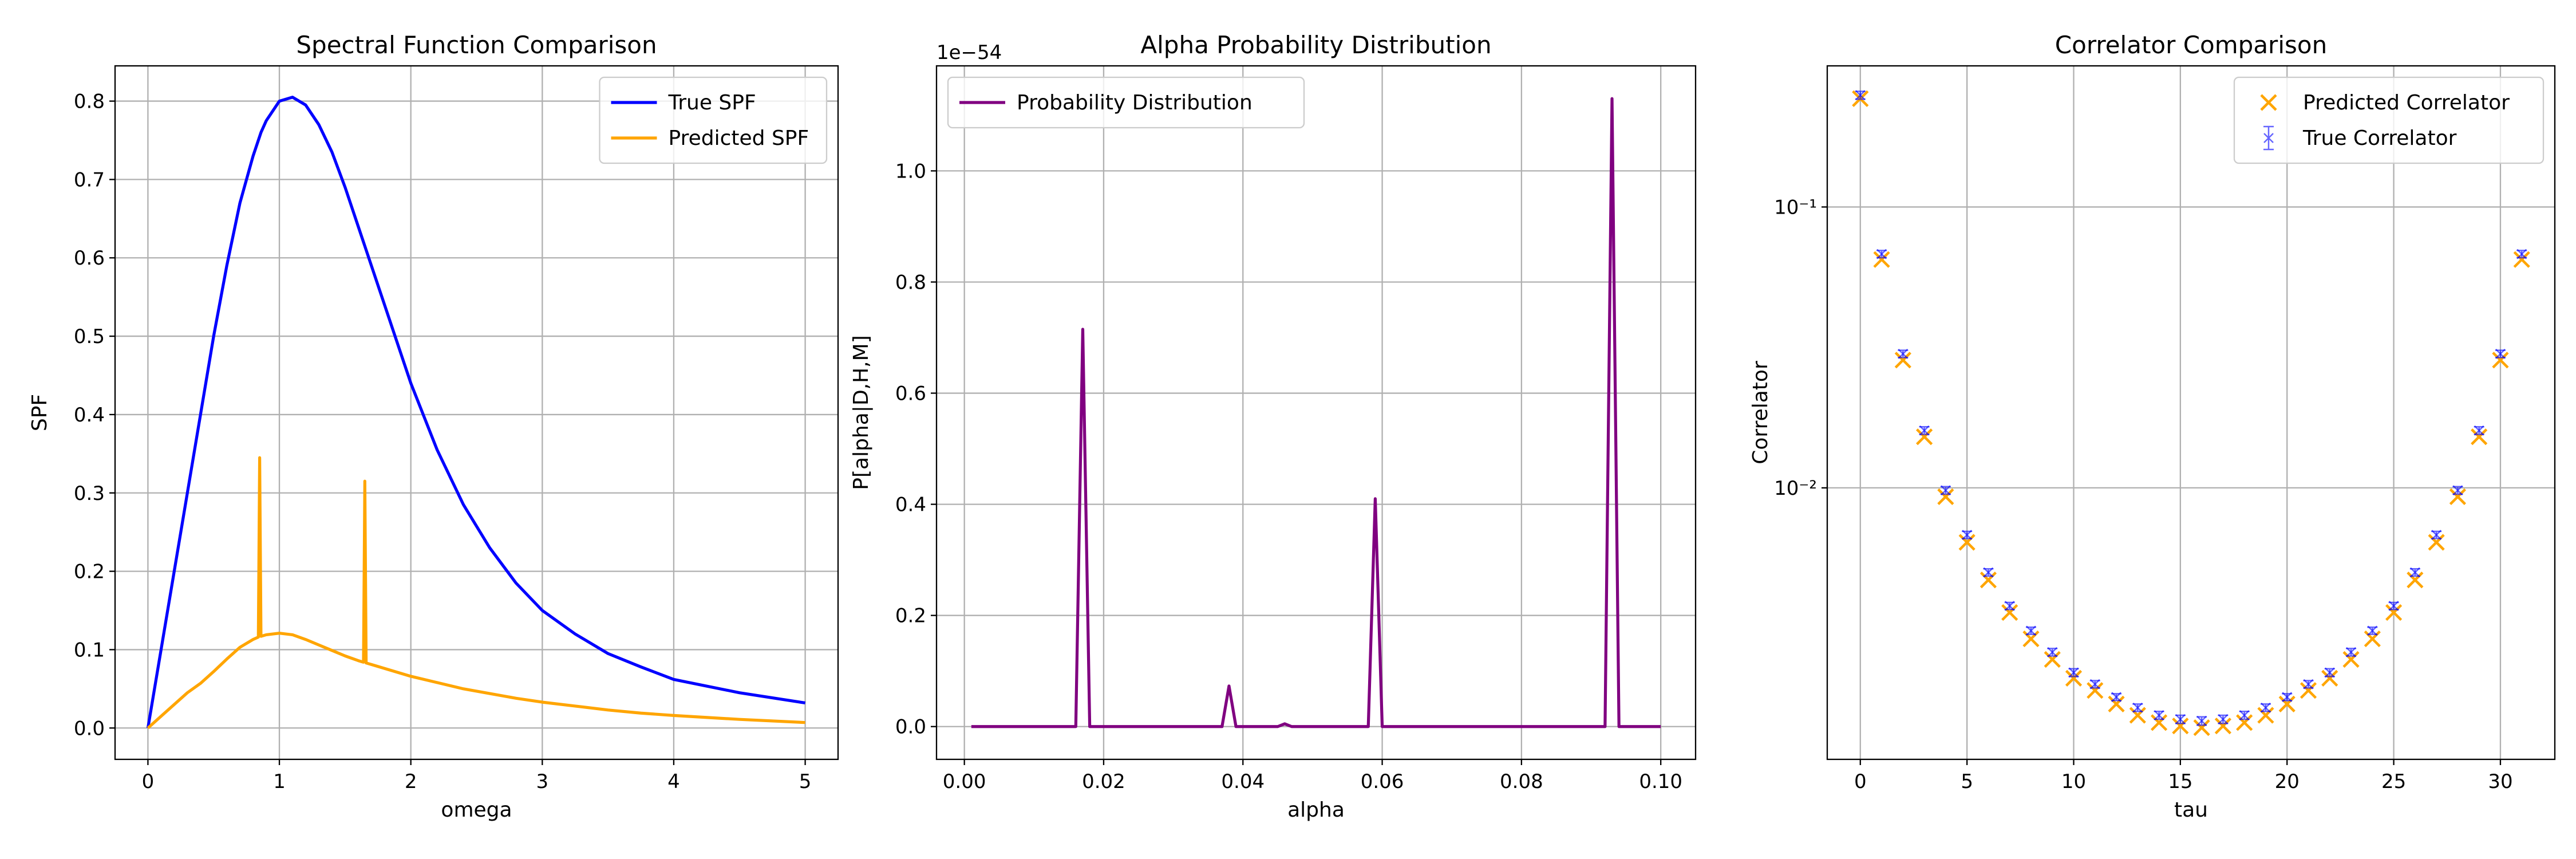 This screenshot has height=859, width=2576. Describe the element at coordinates (712, 103) in the screenshot. I see `legend-label: True SPF` at that location.